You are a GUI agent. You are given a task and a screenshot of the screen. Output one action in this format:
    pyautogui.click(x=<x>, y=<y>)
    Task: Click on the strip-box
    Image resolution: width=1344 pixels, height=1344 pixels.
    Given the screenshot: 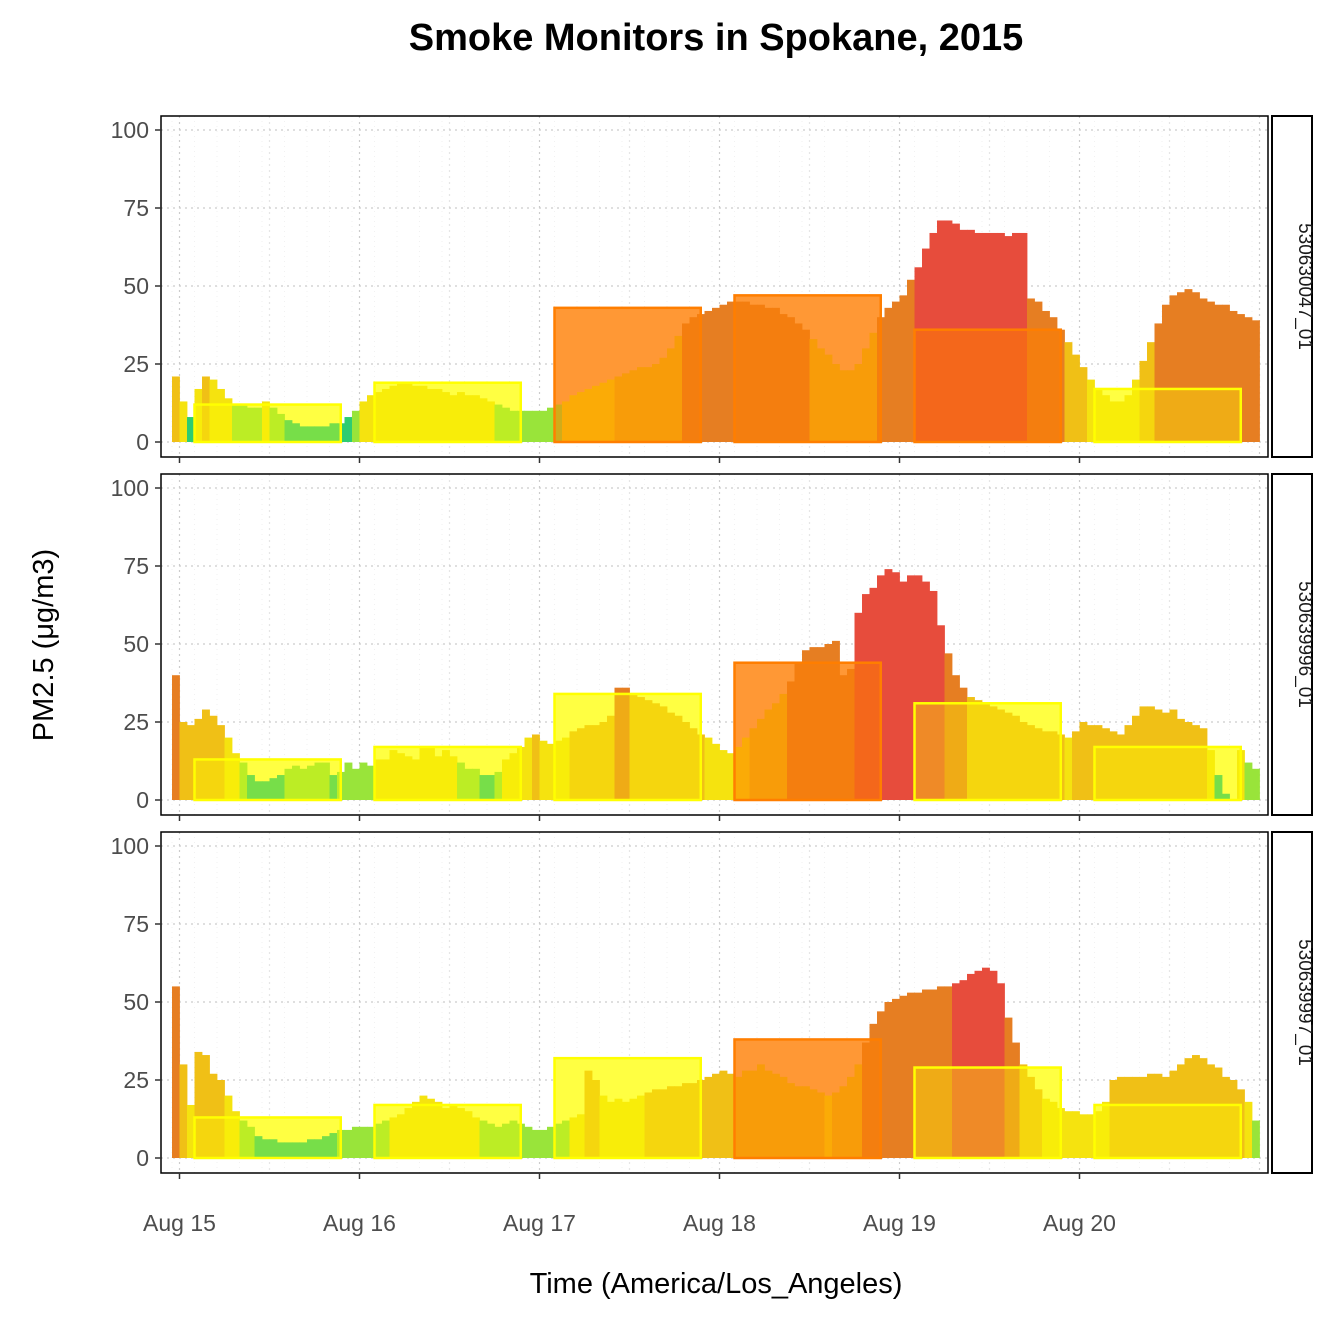 What is the action you would take?
    pyautogui.click(x=1292, y=1002)
    